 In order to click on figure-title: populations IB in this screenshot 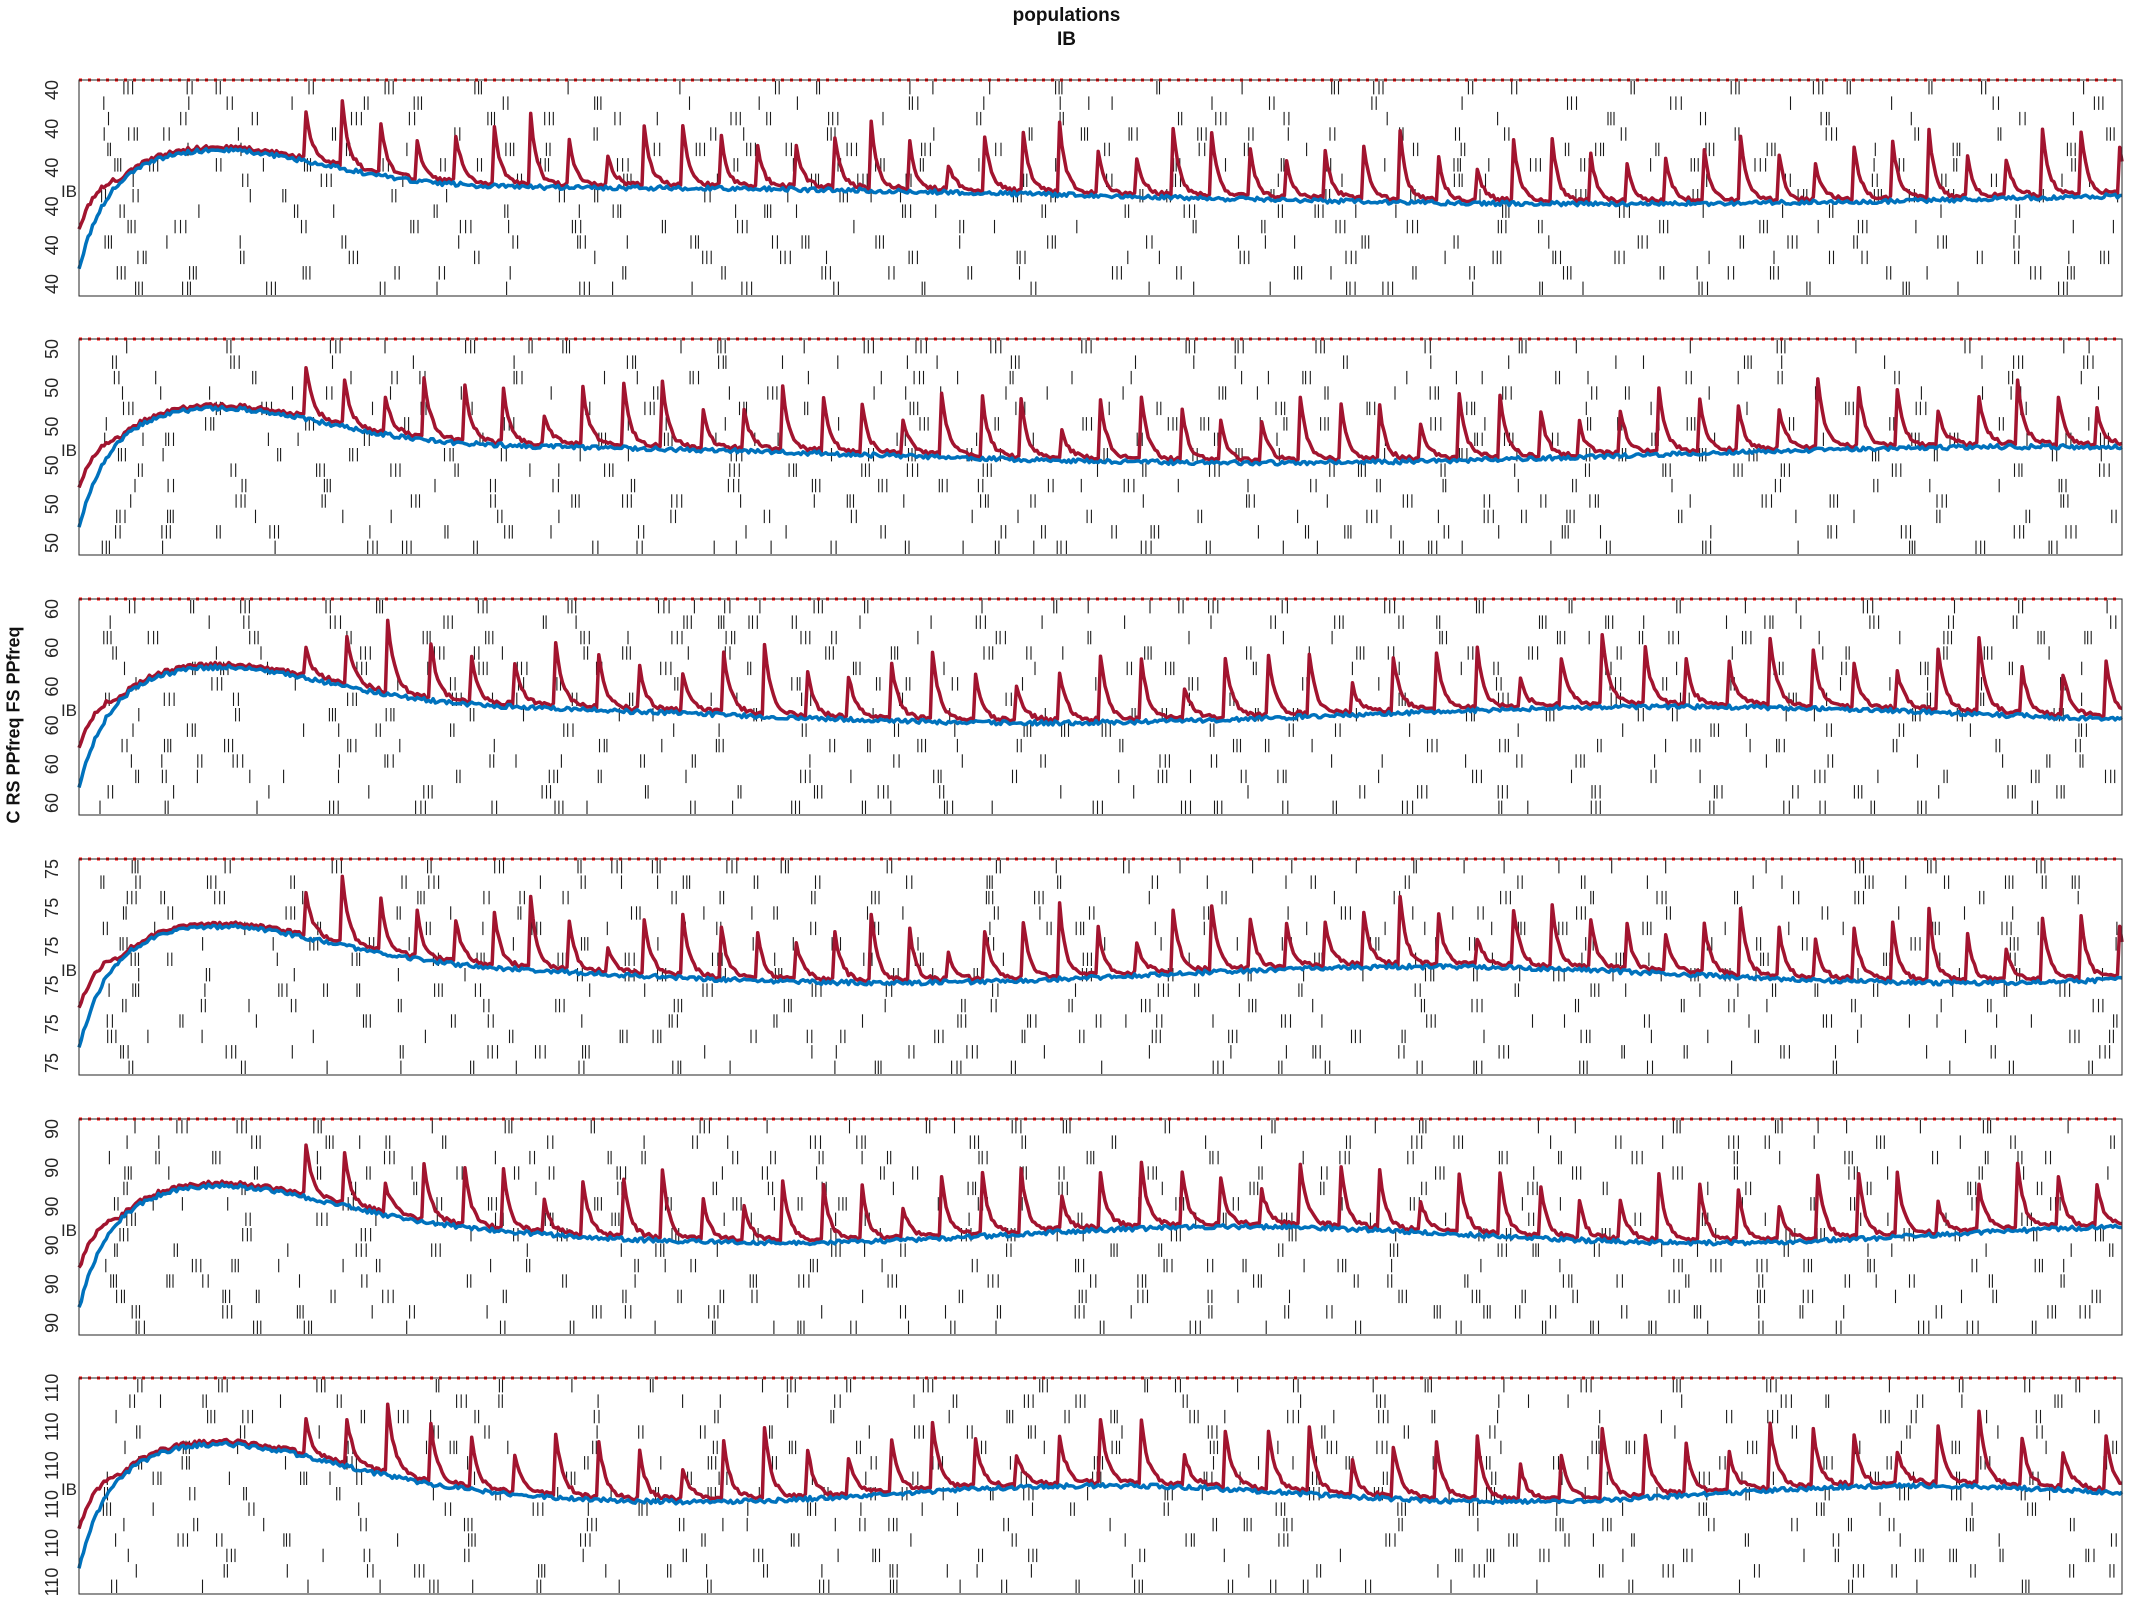, I will do `click(1066, 28)`.